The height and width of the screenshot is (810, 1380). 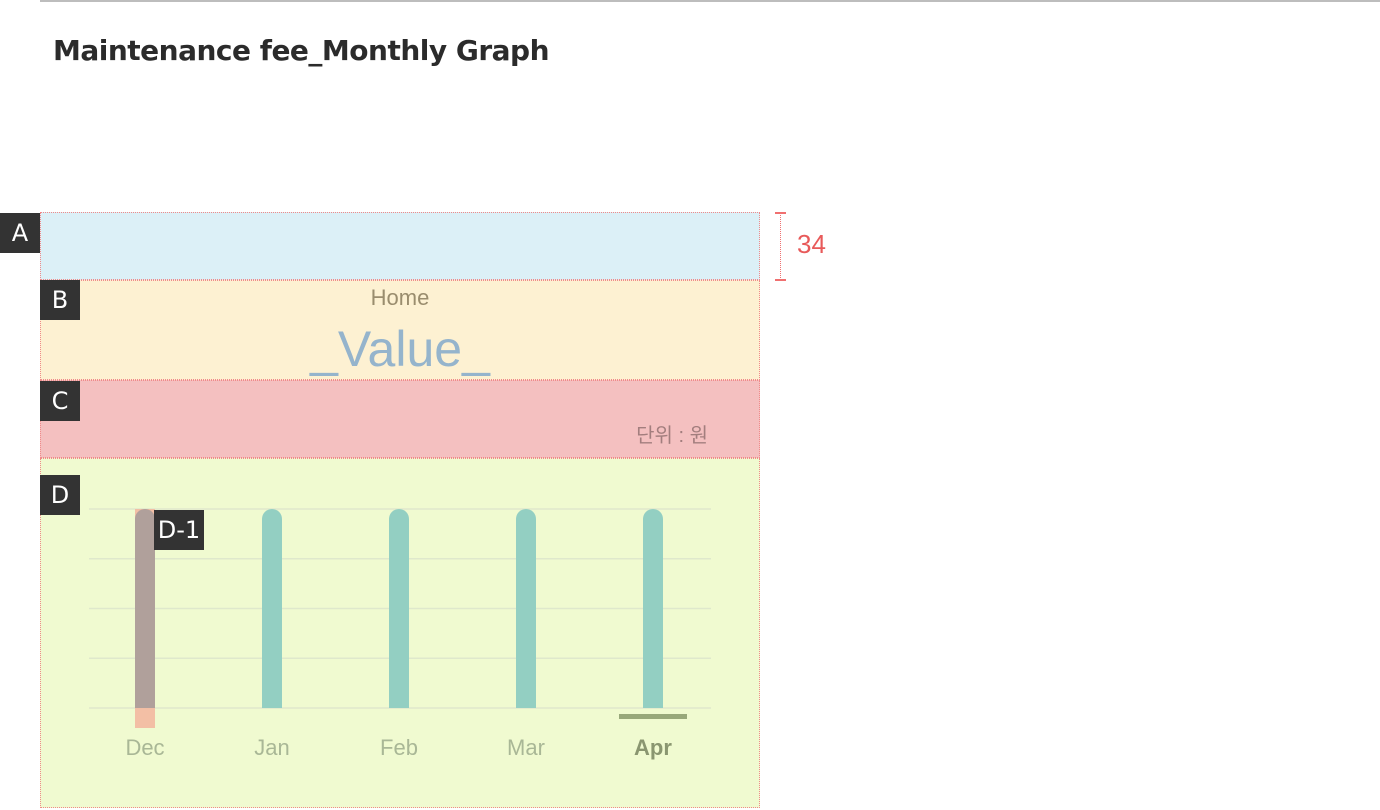 What do you see at coordinates (653, 747) in the screenshot?
I see `month-label-apr: Apr` at bounding box center [653, 747].